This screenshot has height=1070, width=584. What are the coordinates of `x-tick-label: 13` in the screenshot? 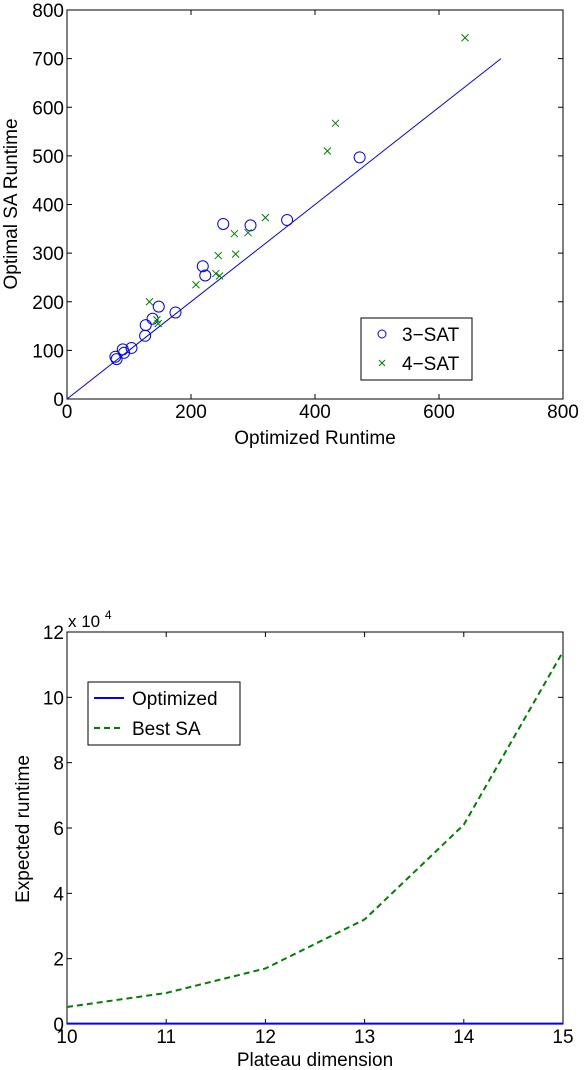 It's located at (364, 1037).